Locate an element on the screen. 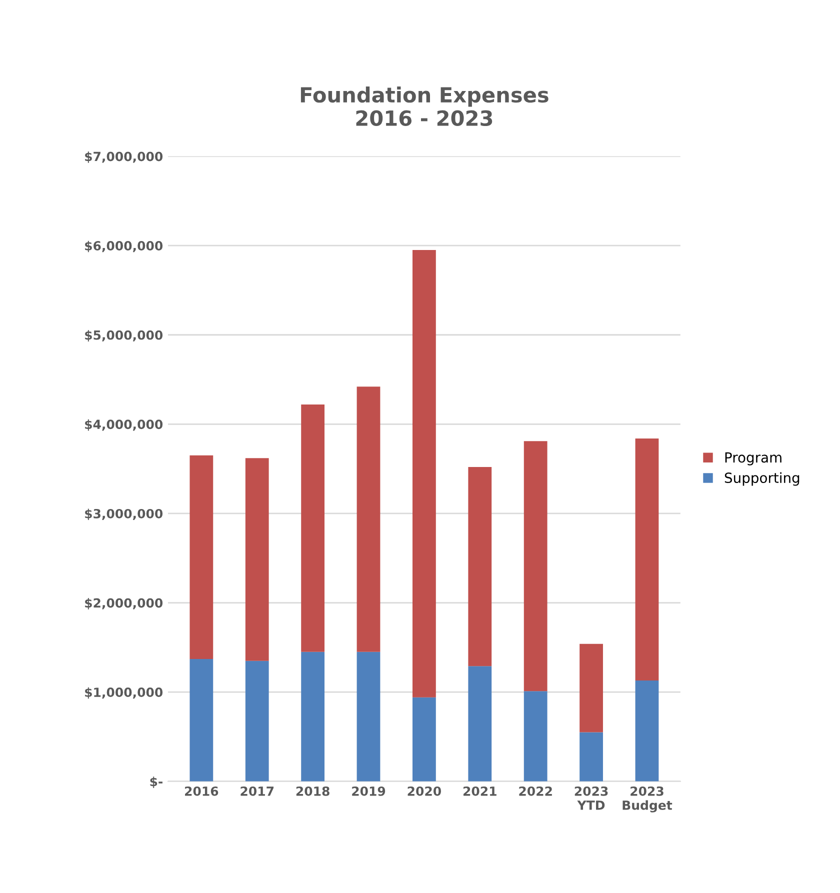 The image size is (840, 893). x-tick-label: 2021 is located at coordinates (479, 791).